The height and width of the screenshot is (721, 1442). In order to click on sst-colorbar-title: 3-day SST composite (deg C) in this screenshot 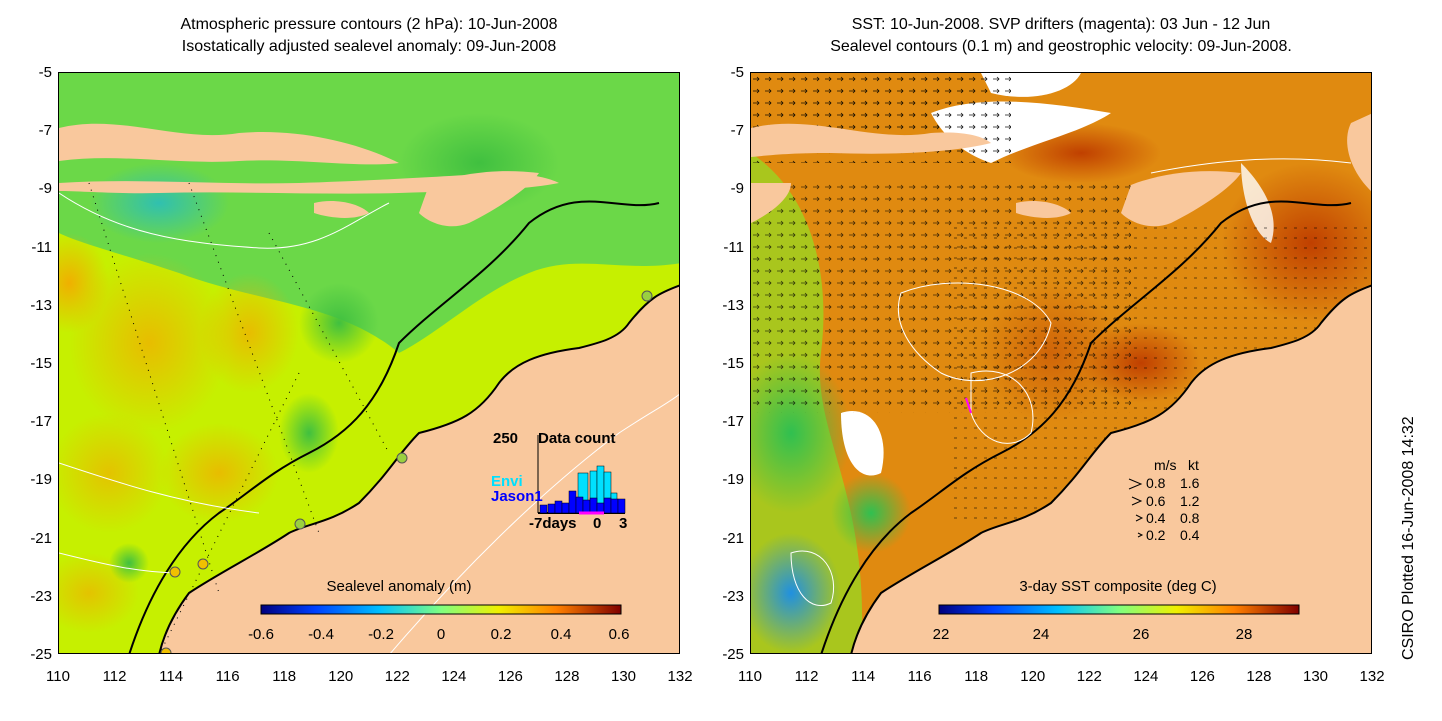, I will do `click(1117, 586)`.